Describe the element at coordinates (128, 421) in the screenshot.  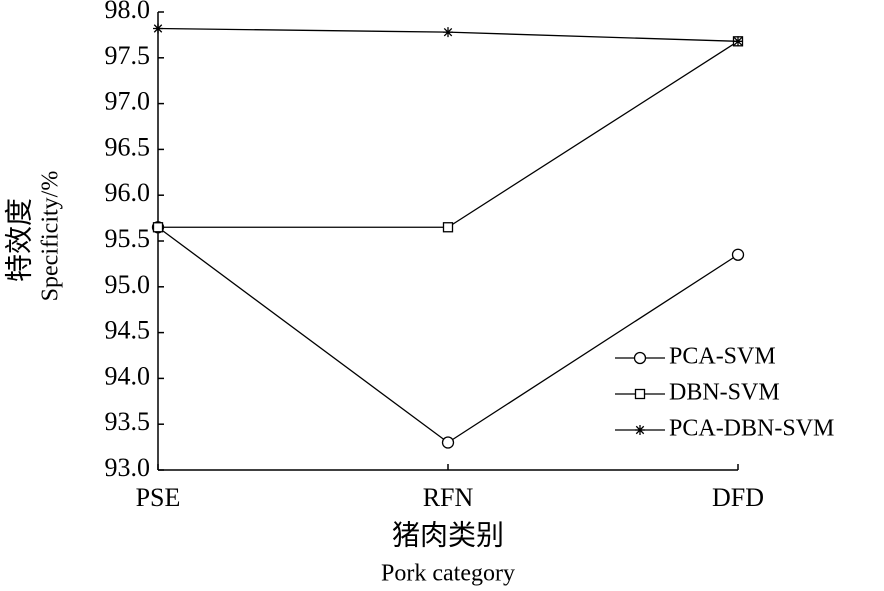
I see `y-tick-label: 93.5` at that location.